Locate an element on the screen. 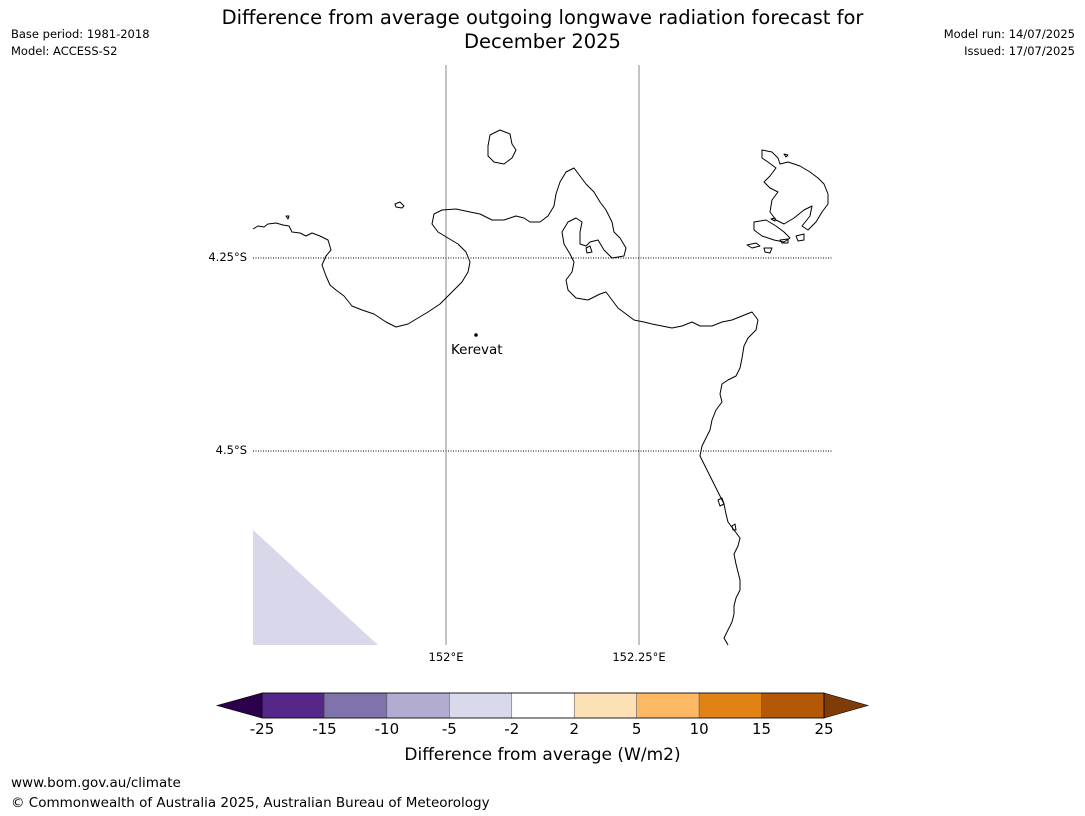  lon-label-152e: 152°E is located at coordinates (446, 657).